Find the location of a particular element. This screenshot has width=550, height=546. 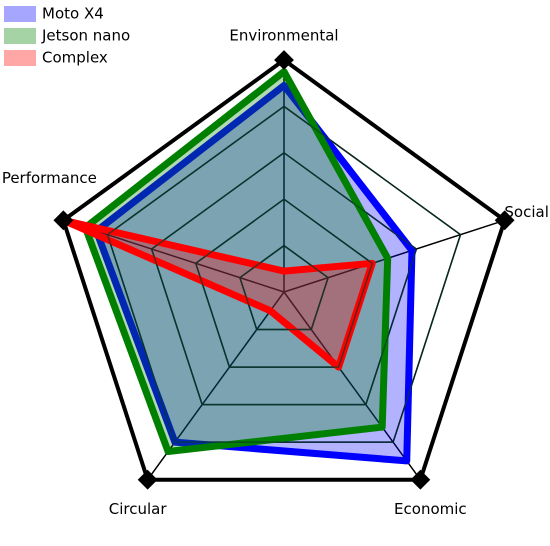

axis-label: Economic is located at coordinates (430, 509).